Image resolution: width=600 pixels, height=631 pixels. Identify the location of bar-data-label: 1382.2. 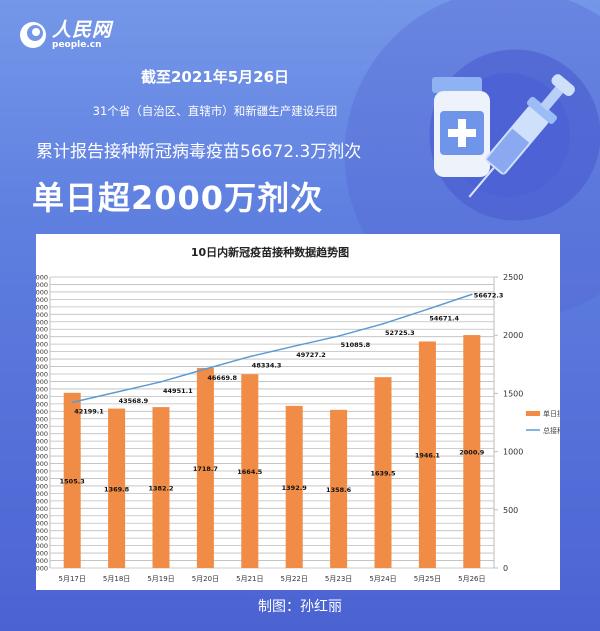
(160, 489).